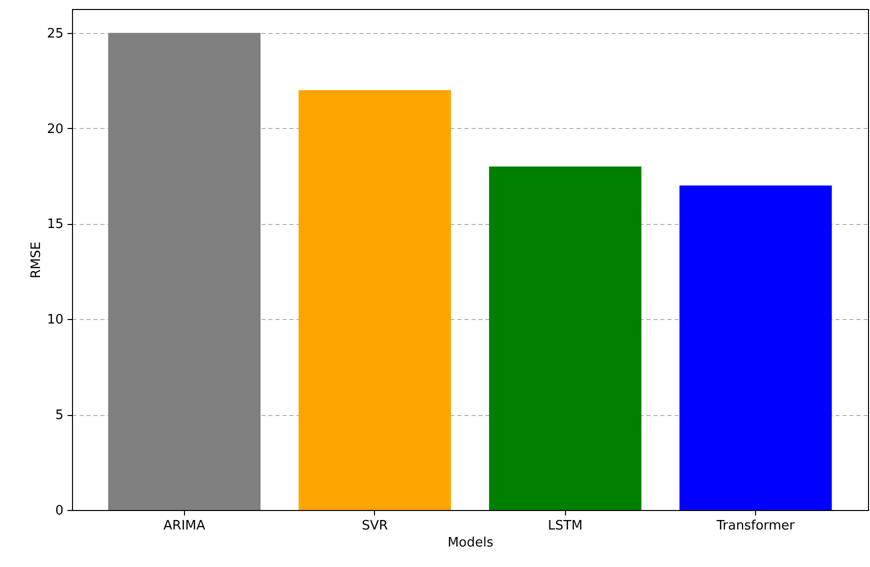 The width and height of the screenshot is (870, 567). What do you see at coordinates (55, 129) in the screenshot?
I see `y-tick-label: 20` at bounding box center [55, 129].